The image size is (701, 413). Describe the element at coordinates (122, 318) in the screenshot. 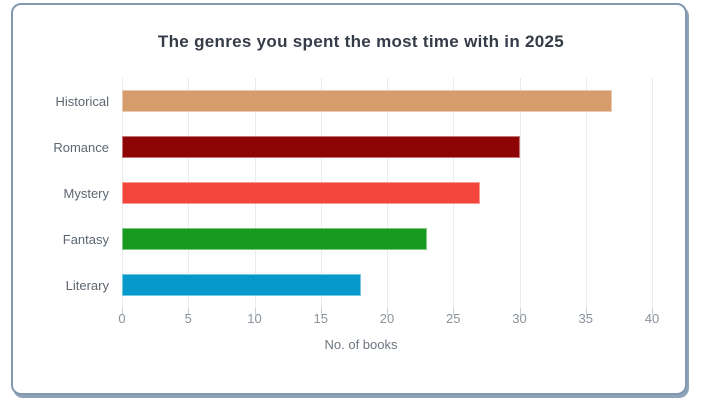

I see `x-tick-label: 0` at that location.